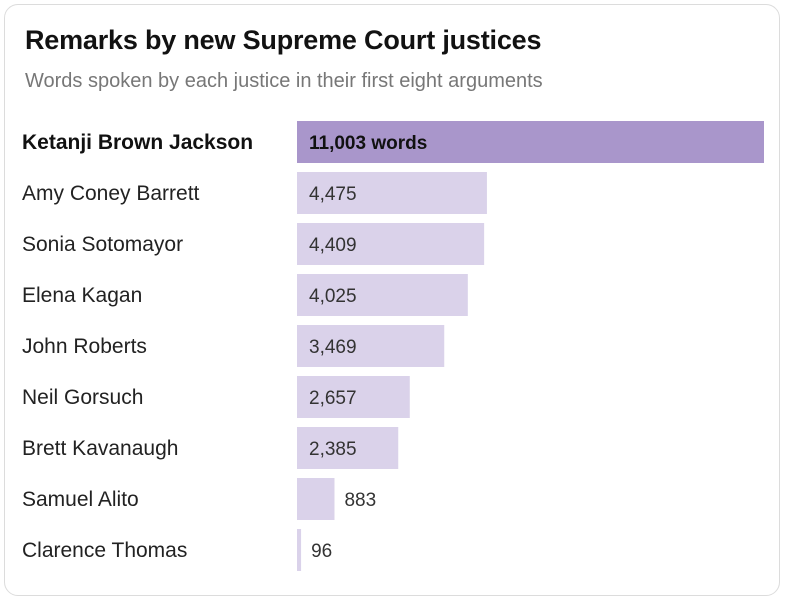 The image size is (788, 605). I want to click on bar-ketanji-brown-jackson, so click(530, 142).